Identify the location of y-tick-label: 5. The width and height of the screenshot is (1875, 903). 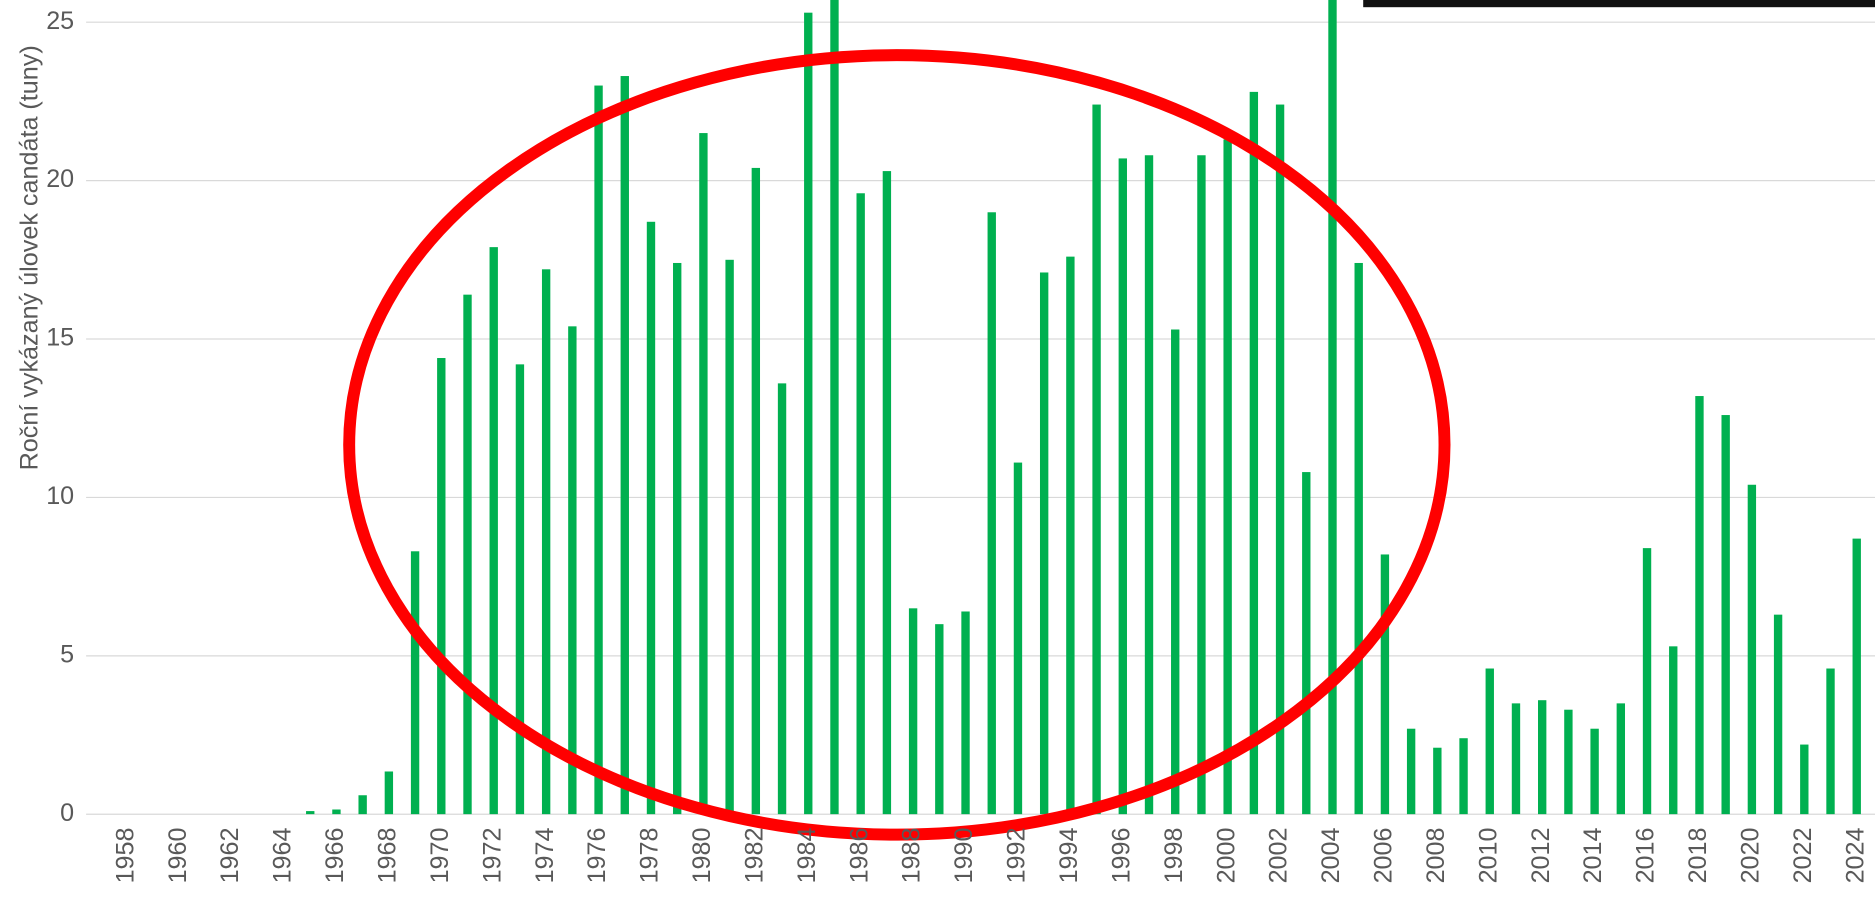
(67, 654).